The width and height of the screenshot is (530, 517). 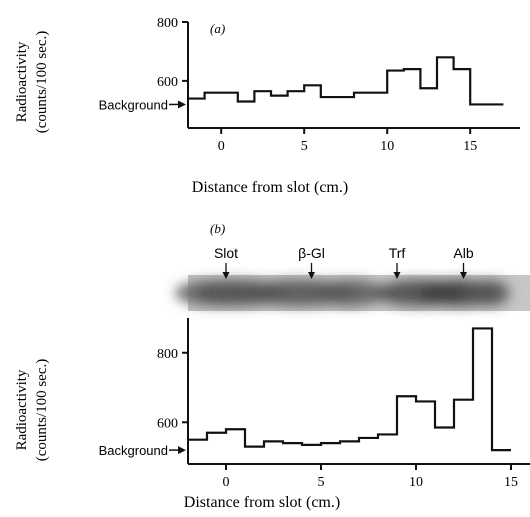 What do you see at coordinates (397, 253) in the screenshot?
I see `strip-label: Trf` at bounding box center [397, 253].